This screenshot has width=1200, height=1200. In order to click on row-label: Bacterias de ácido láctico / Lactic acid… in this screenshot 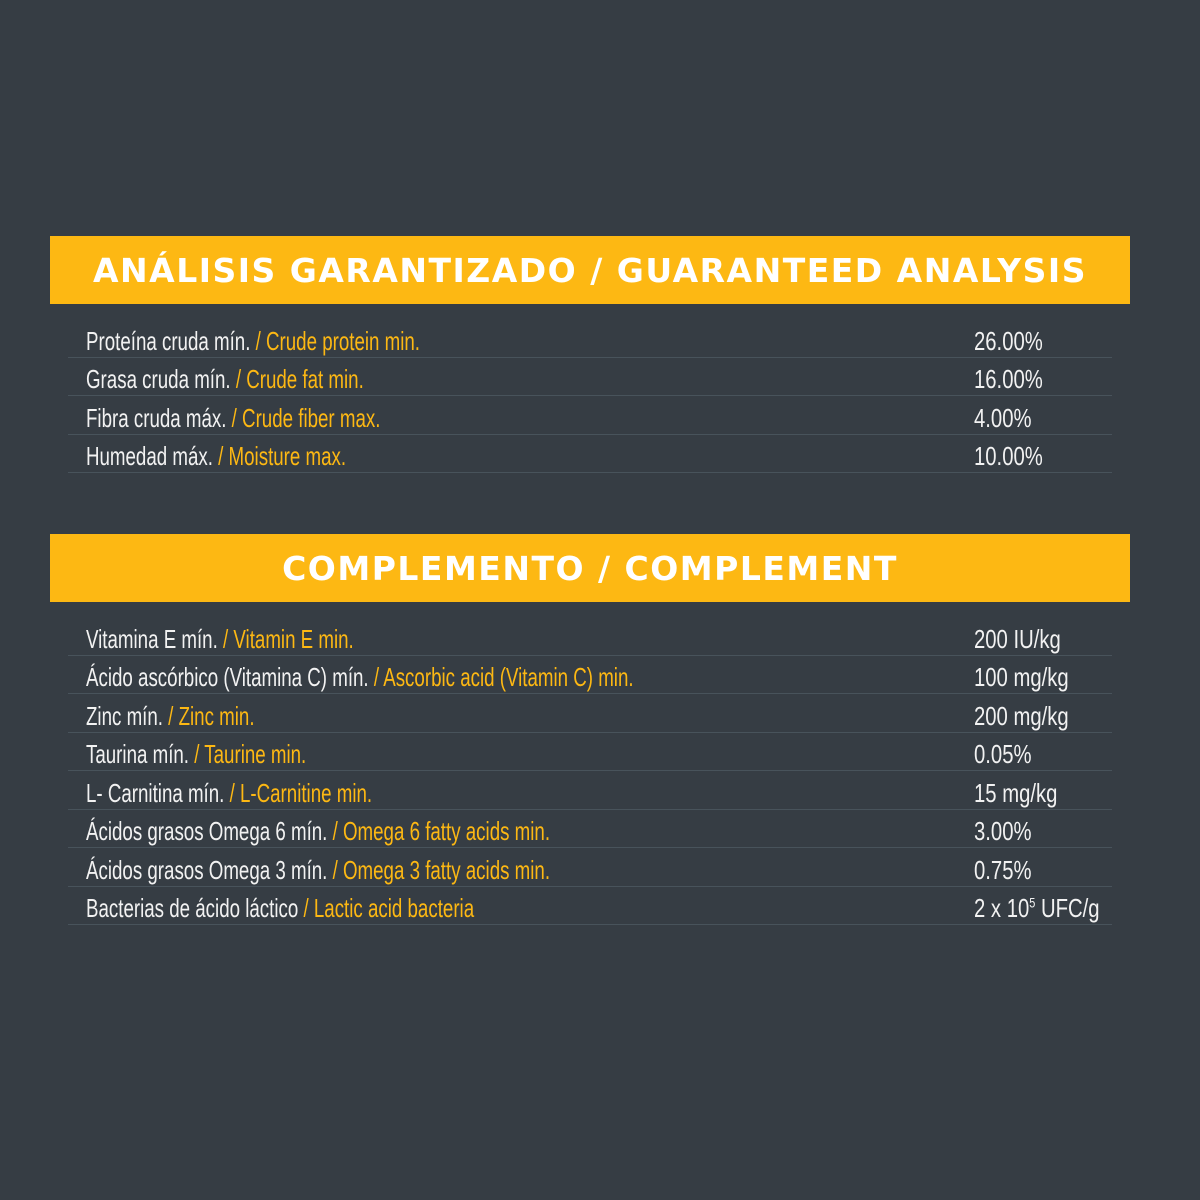, I will do `click(280, 908)`.